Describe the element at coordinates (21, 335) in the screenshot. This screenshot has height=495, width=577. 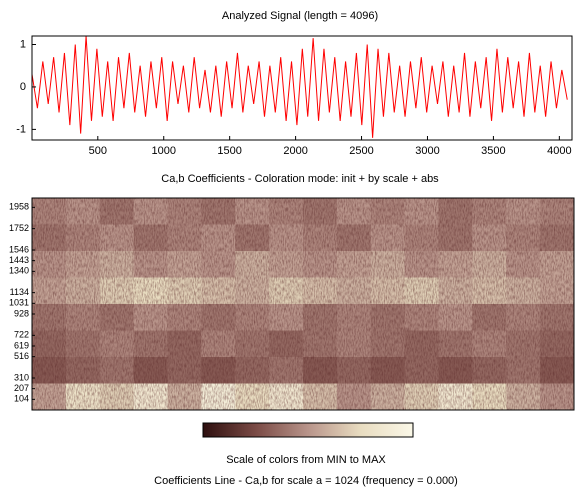
I see `y-tick-label: 722` at that location.